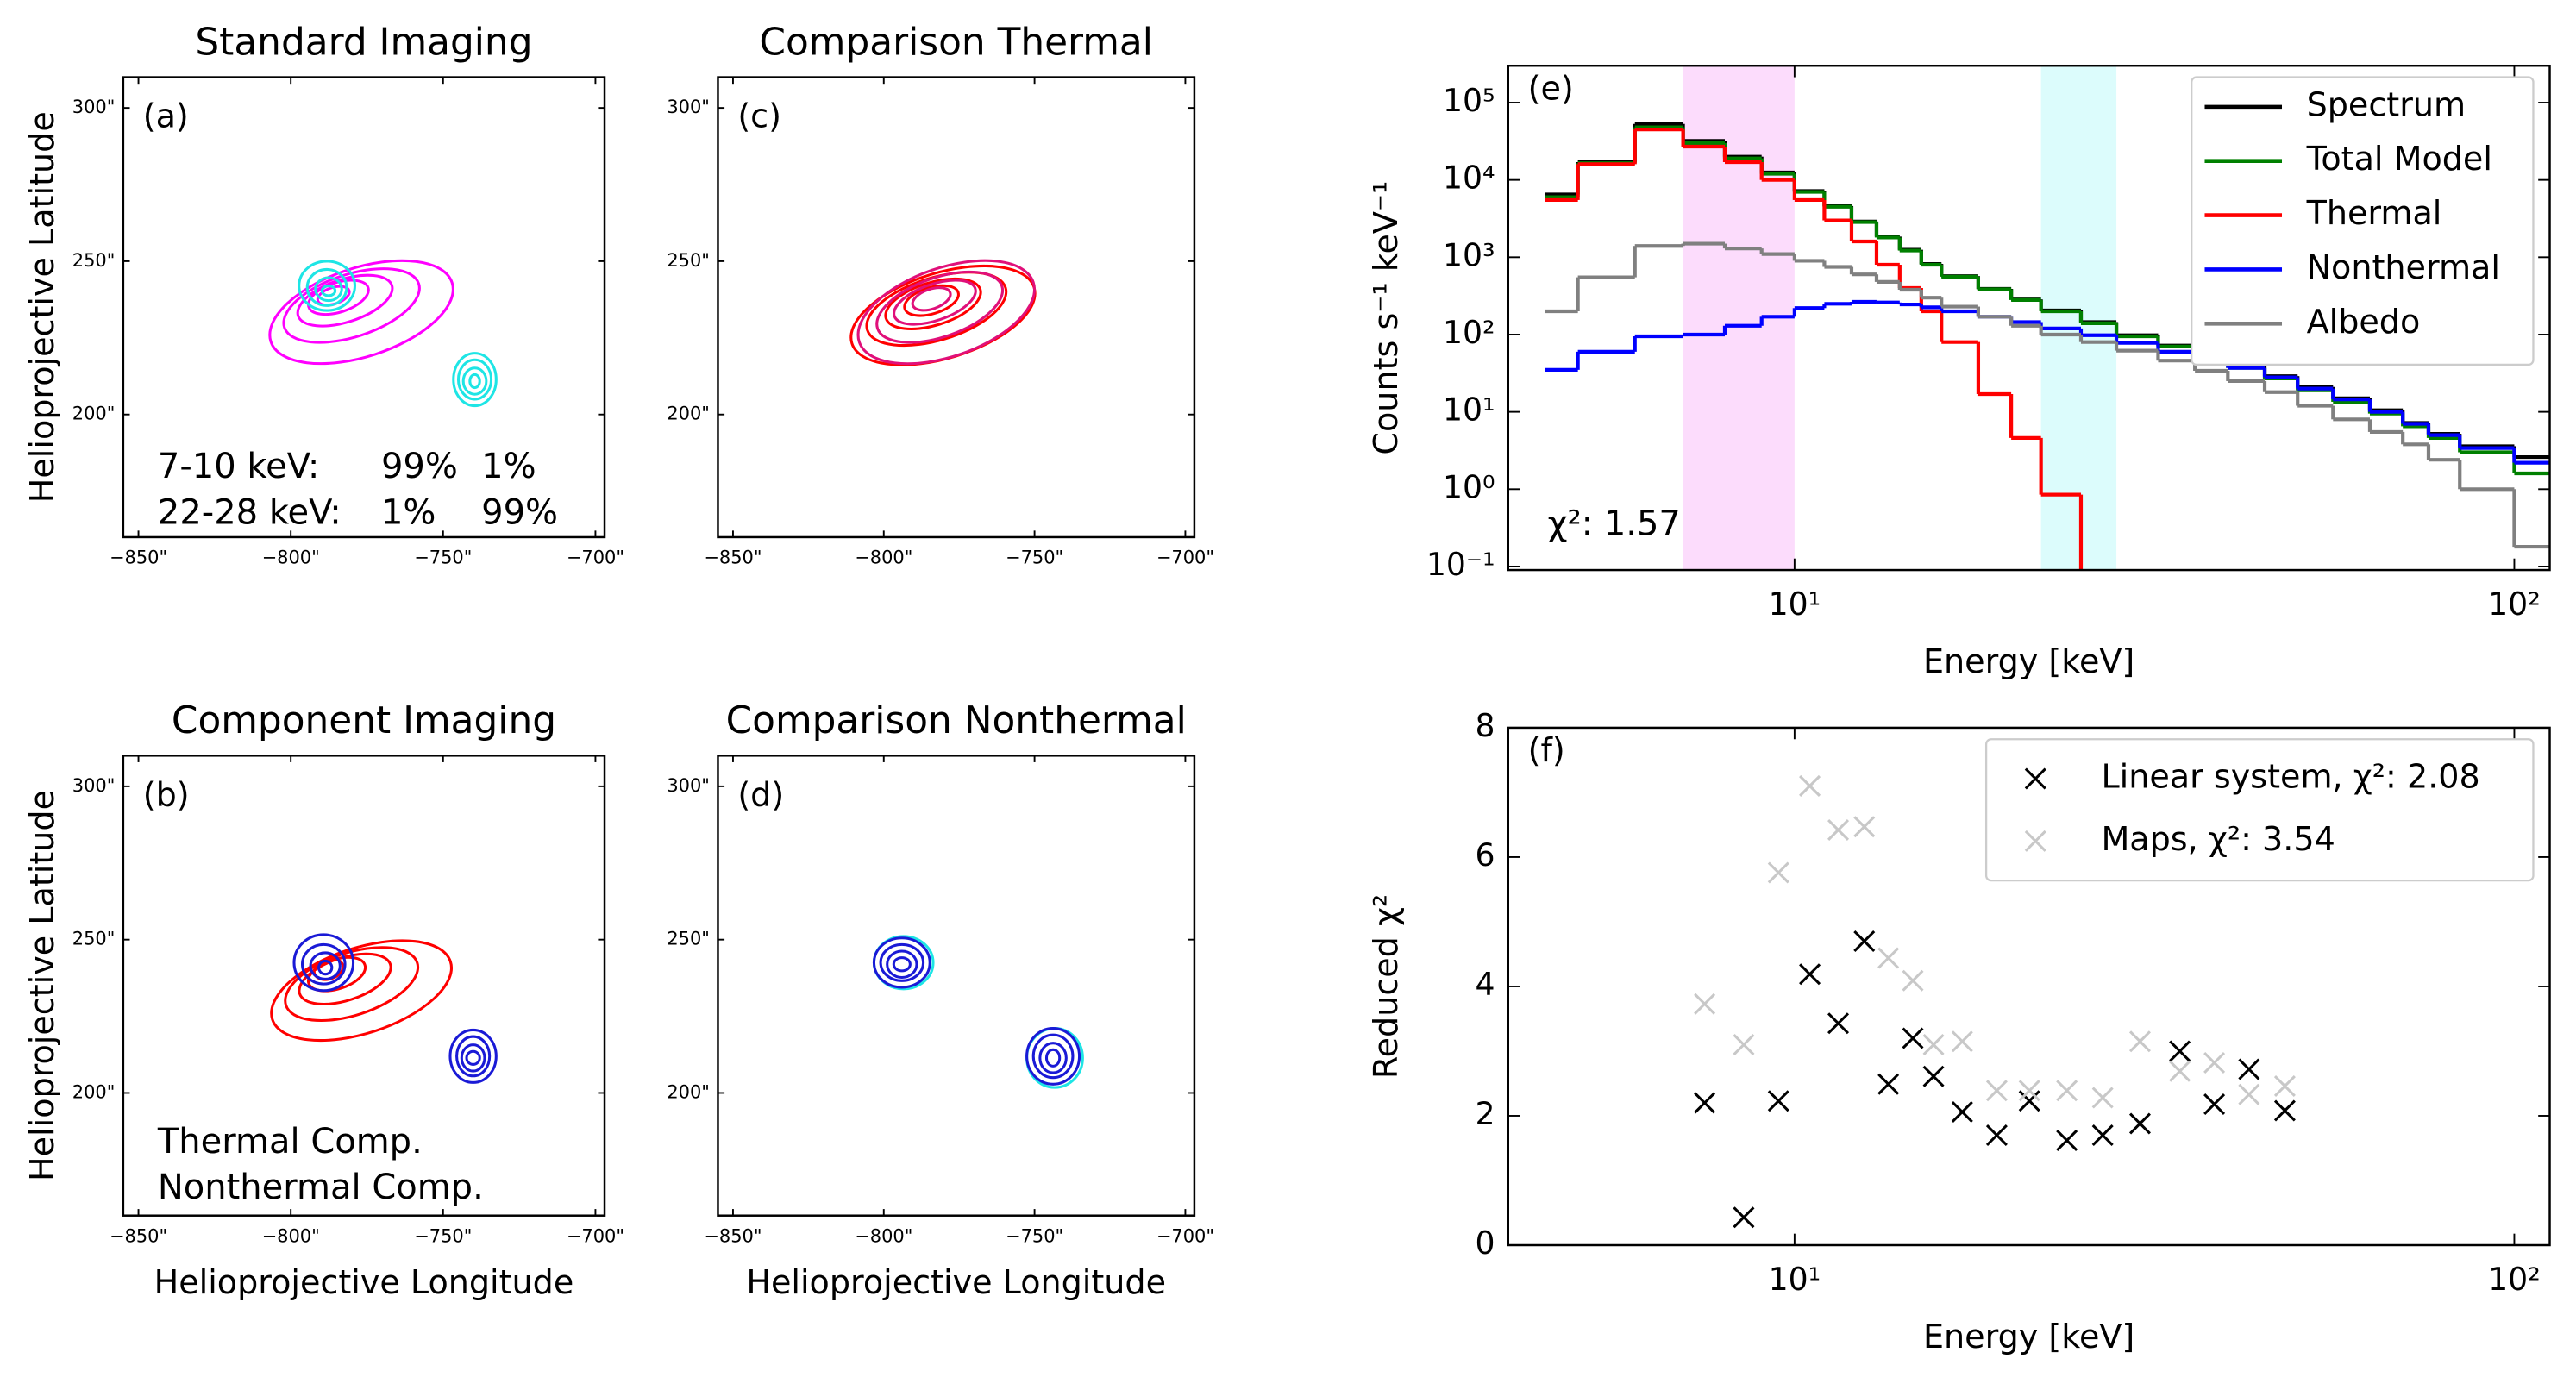 The image size is (2576, 1384). I want to click on contours-d, so click(978, 1012).